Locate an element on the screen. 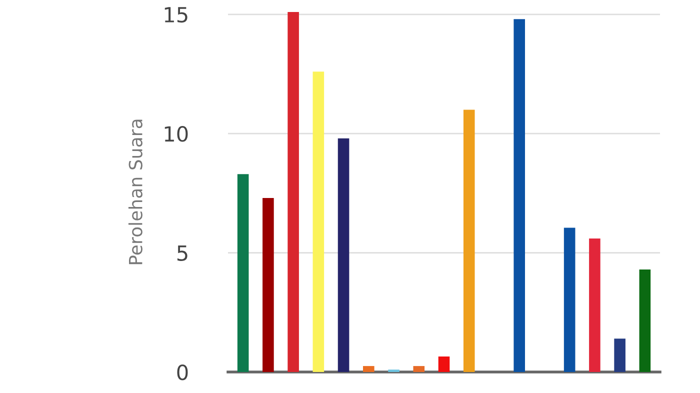 The width and height of the screenshot is (700, 393). y-tick-label: 0 is located at coordinates (182, 372).